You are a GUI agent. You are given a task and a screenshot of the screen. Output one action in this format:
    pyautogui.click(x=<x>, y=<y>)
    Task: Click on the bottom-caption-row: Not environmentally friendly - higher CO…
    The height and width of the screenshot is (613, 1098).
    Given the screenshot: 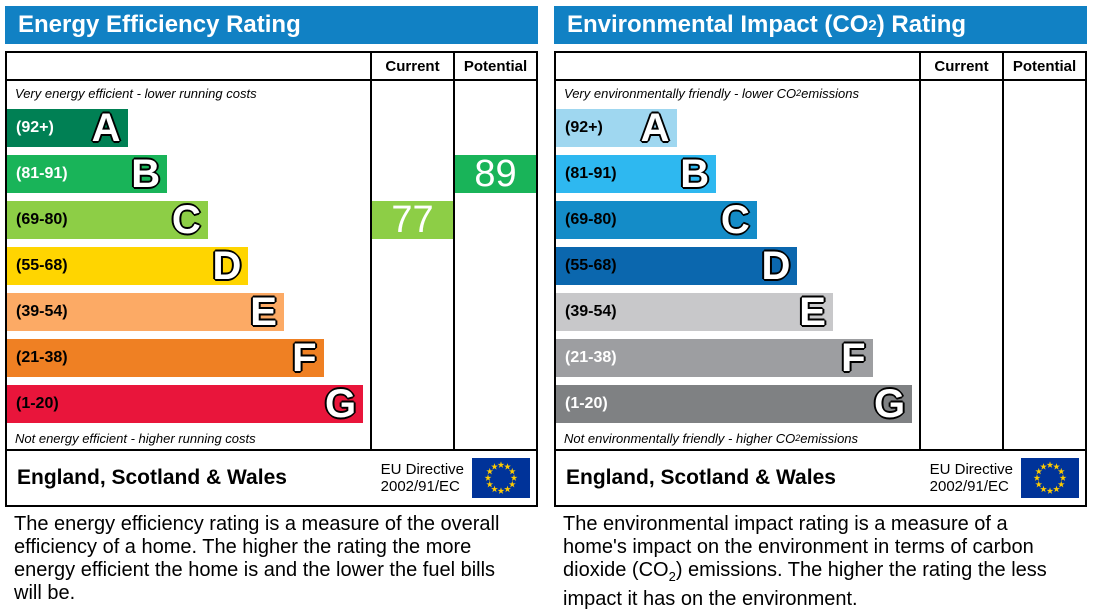 What is the action you would take?
    pyautogui.click(x=820, y=438)
    